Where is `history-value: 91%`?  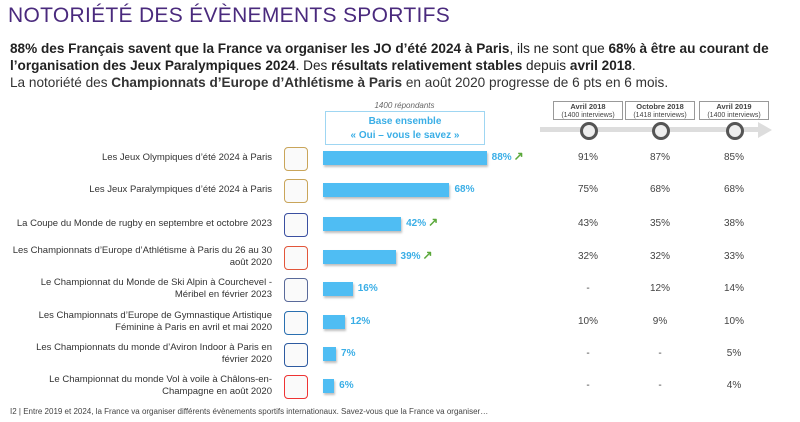 history-value: 91% is located at coordinates (587, 157).